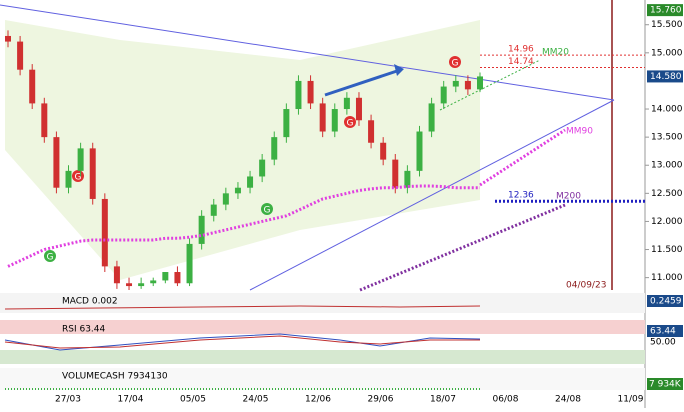 The image size is (684, 412). I want to click on price-label: 15.760, so click(666, 11).